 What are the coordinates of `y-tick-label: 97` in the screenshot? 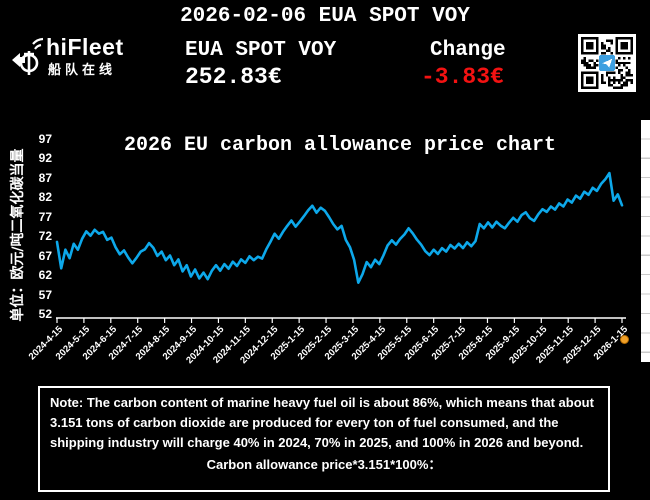 It's located at (45, 139).